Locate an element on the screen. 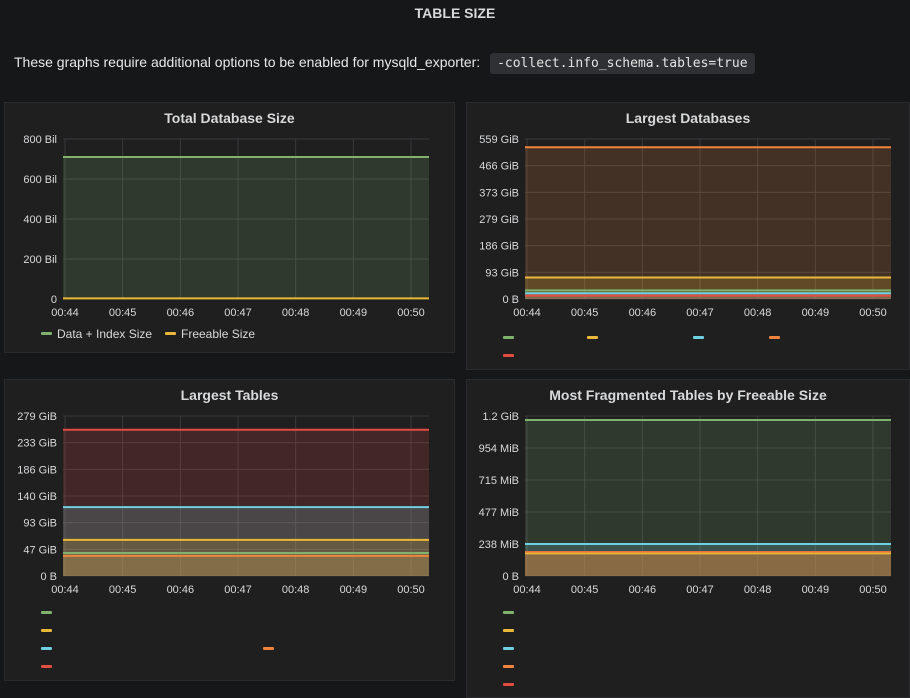  y-tick-label: 140 GiB is located at coordinates (37, 497).